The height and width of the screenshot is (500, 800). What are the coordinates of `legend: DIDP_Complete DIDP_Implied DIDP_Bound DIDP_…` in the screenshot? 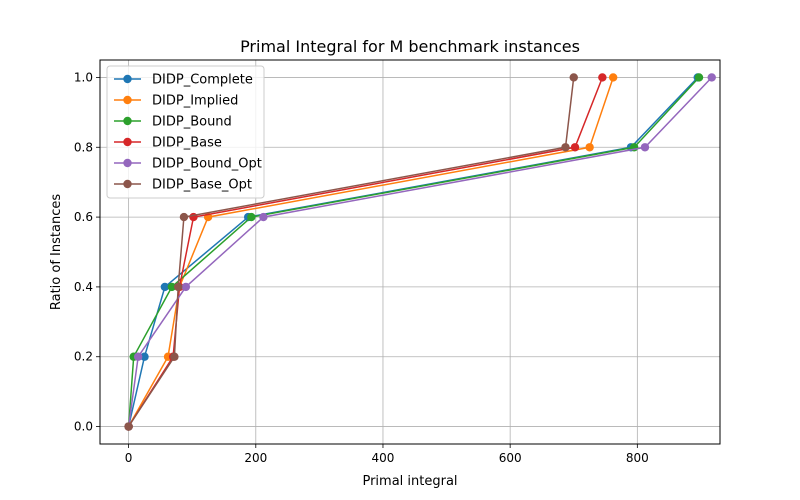 It's located at (185, 132).